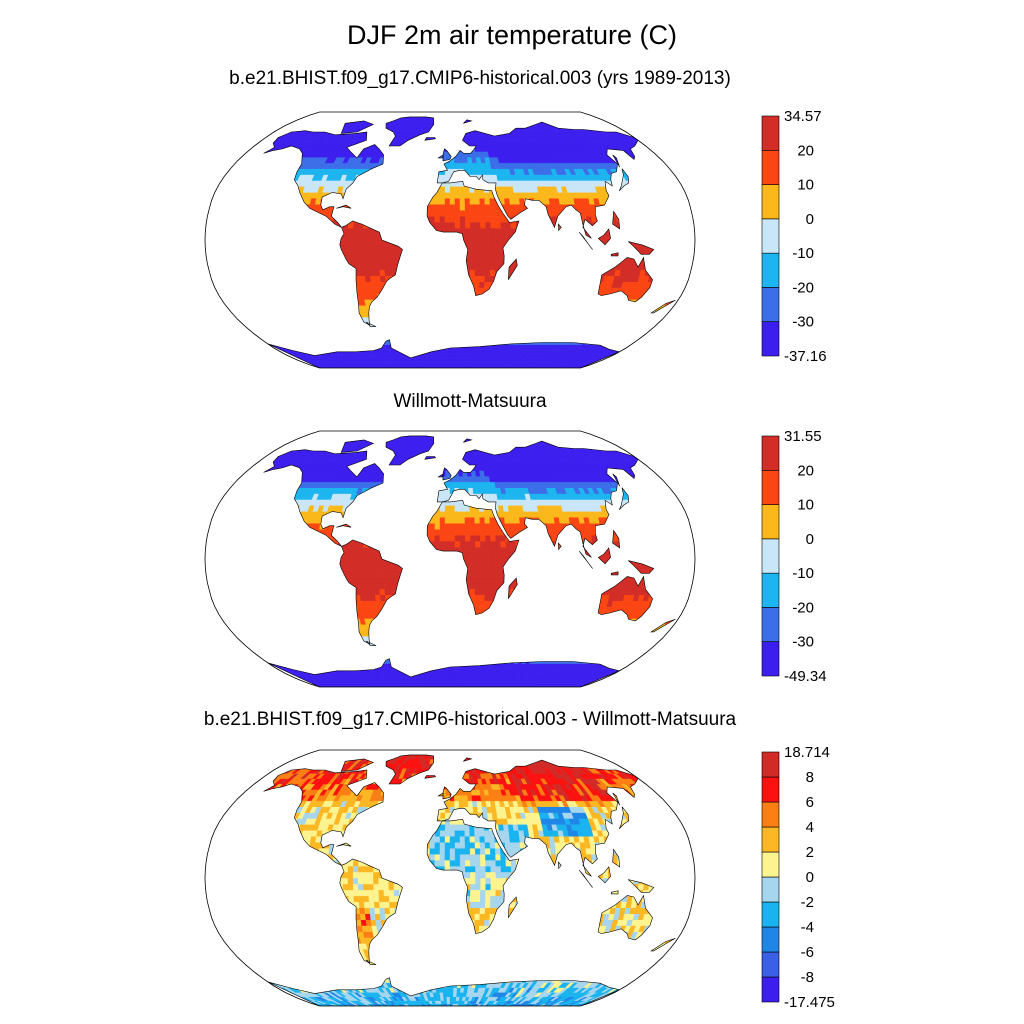  I want to click on colorbar-1: 34.57 20 10 0 -10 -20 -30 -37.16, so click(794, 236).